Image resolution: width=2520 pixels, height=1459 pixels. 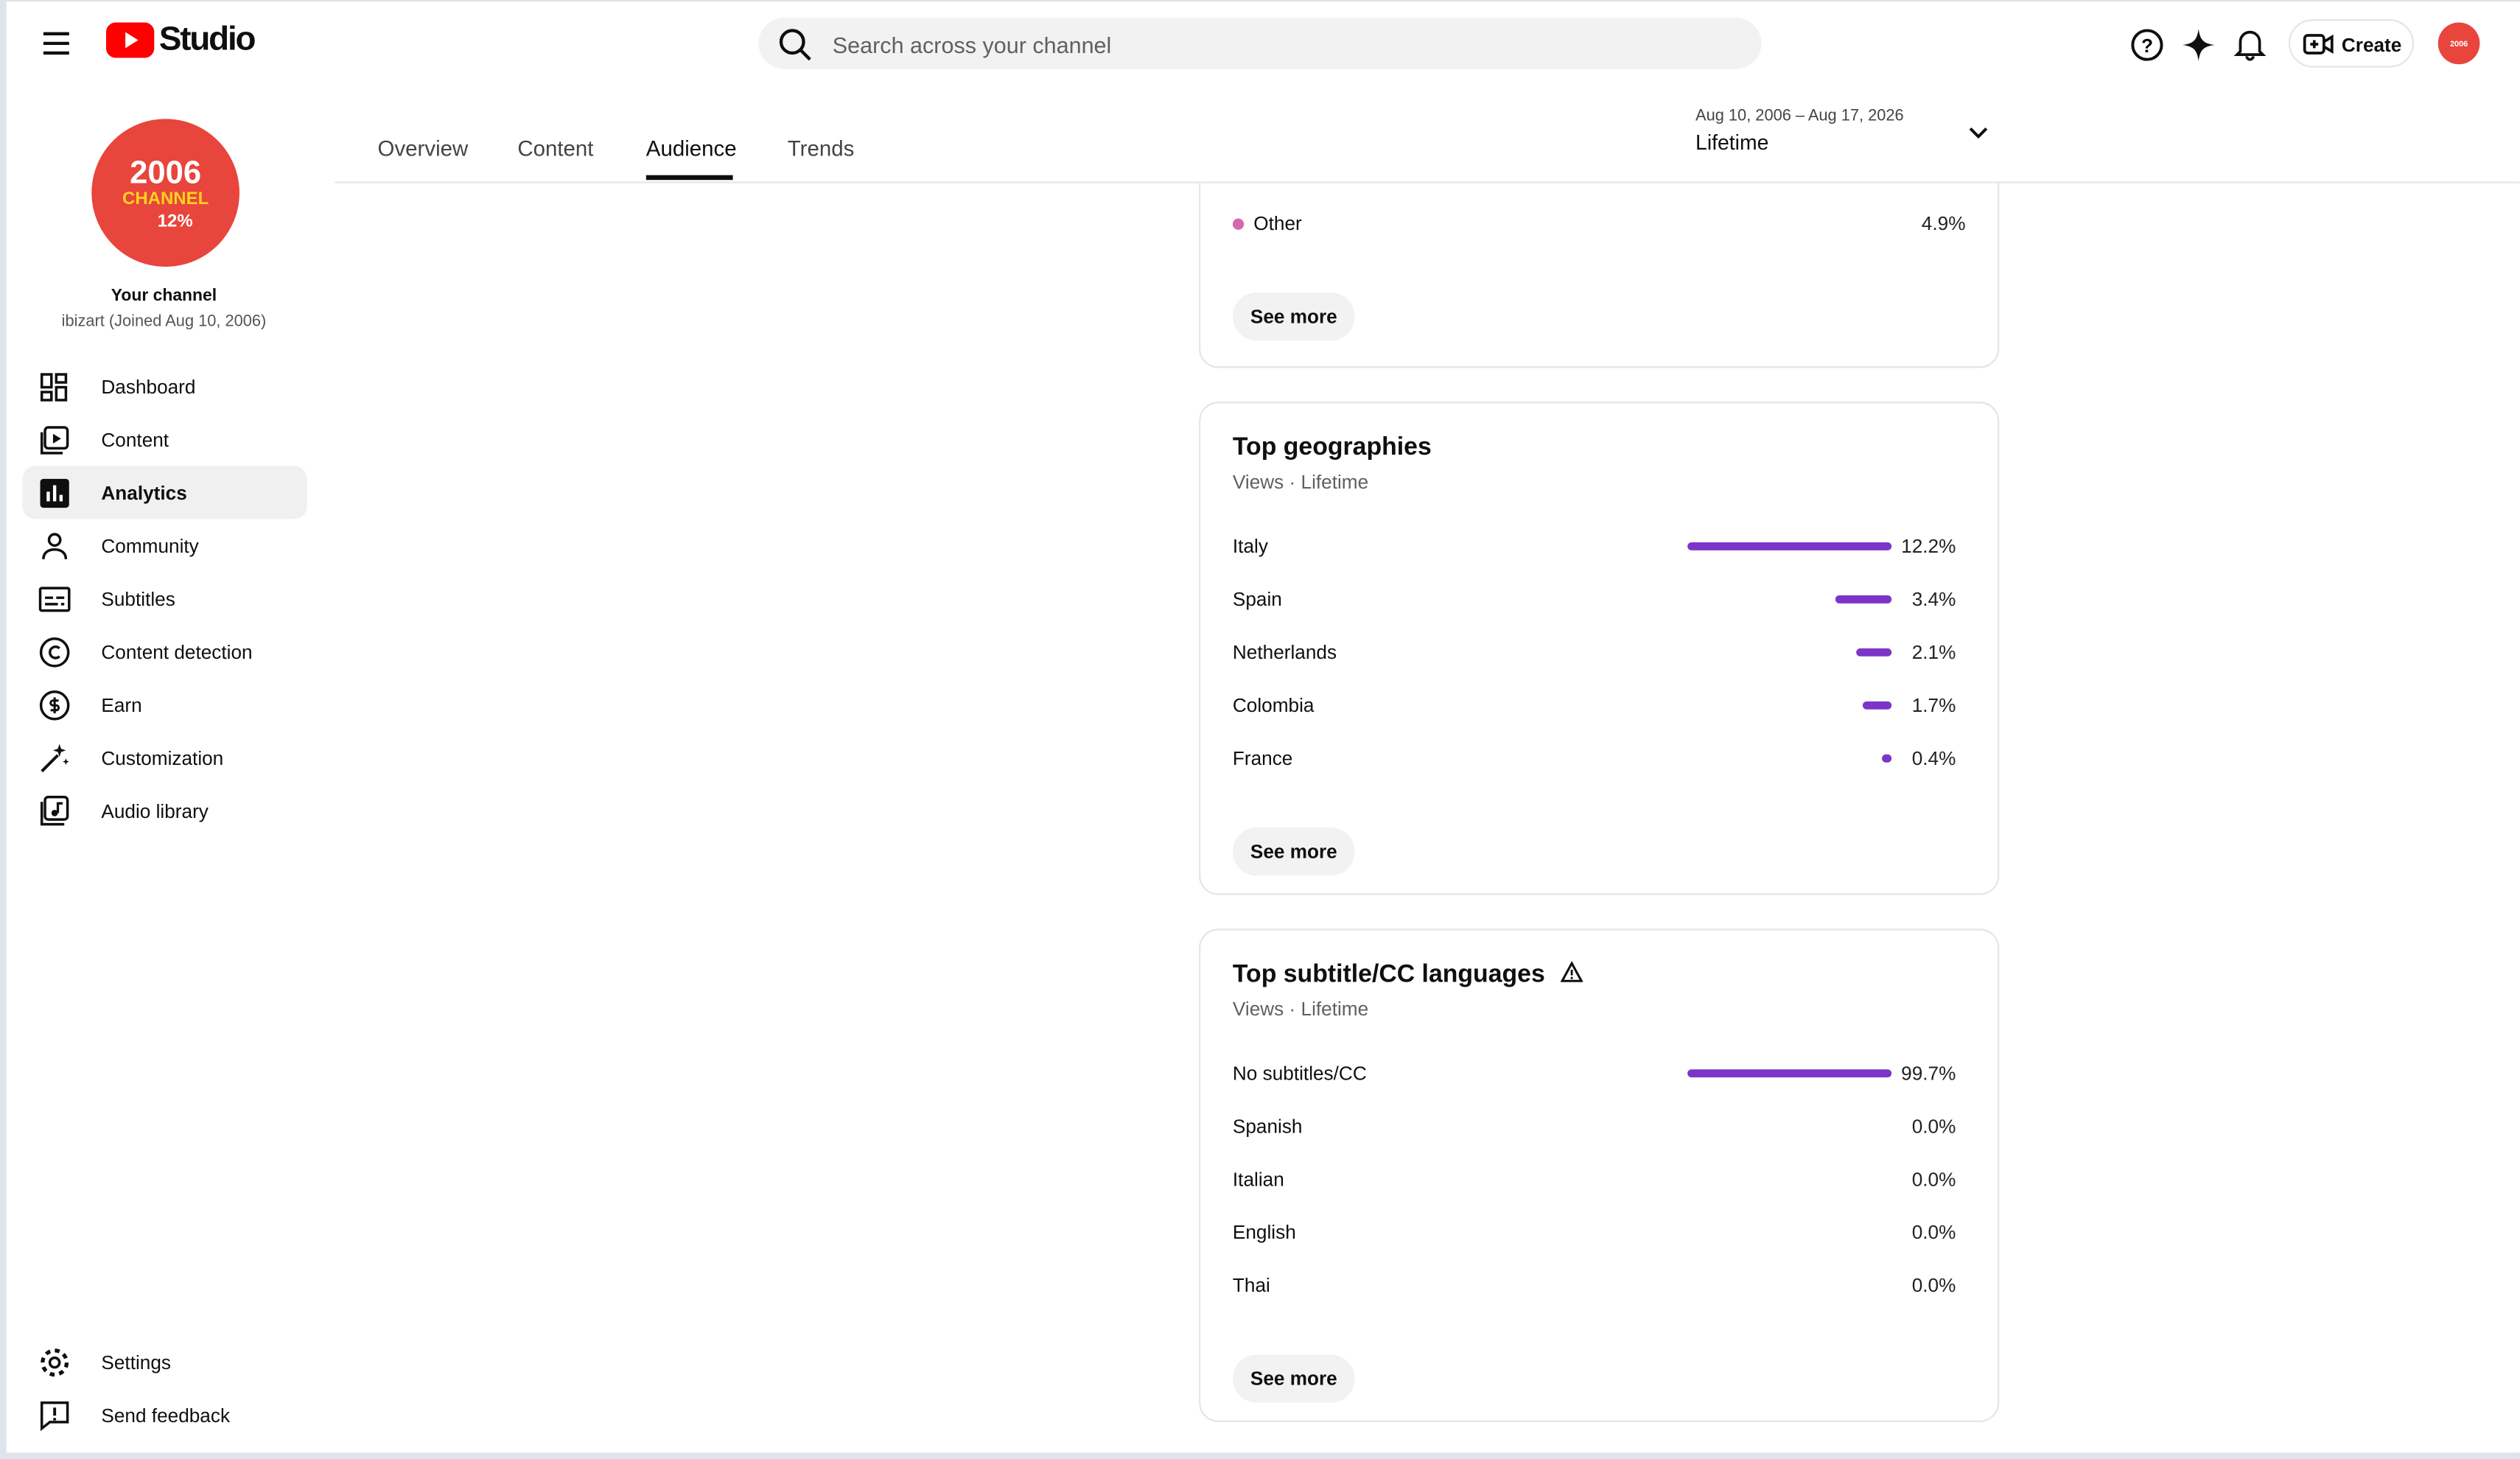 I want to click on row-value: 1.7%, so click(x=1933, y=705).